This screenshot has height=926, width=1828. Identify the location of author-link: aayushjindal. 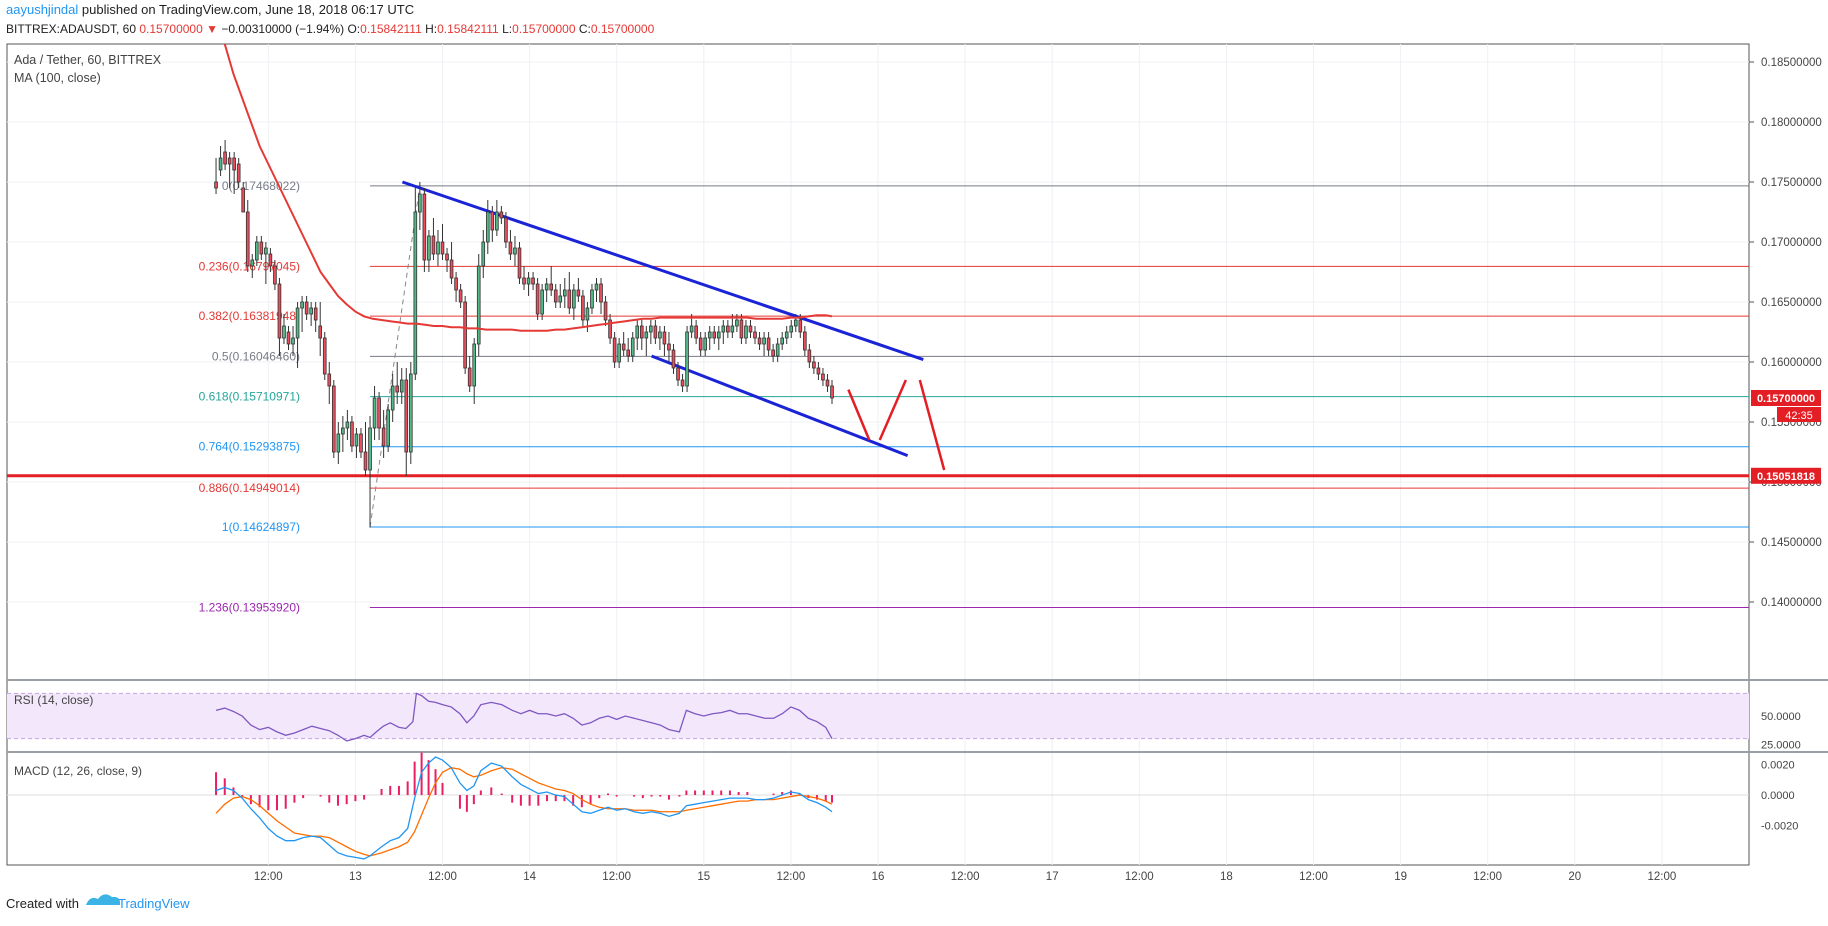
(42, 9).